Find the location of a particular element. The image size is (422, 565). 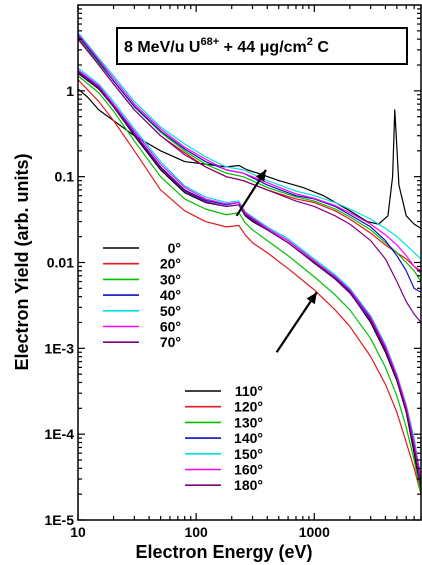

chart-title: 8 MeV/u U68+ + 44 μg/cm2 C is located at coordinates (226, 46).